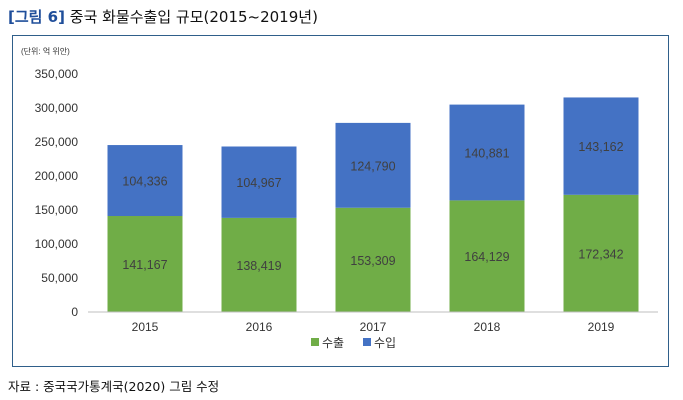 Image resolution: width=683 pixels, height=400 pixels. What do you see at coordinates (59, 278) in the screenshot?
I see `y-tick-label: 50,000` at bounding box center [59, 278].